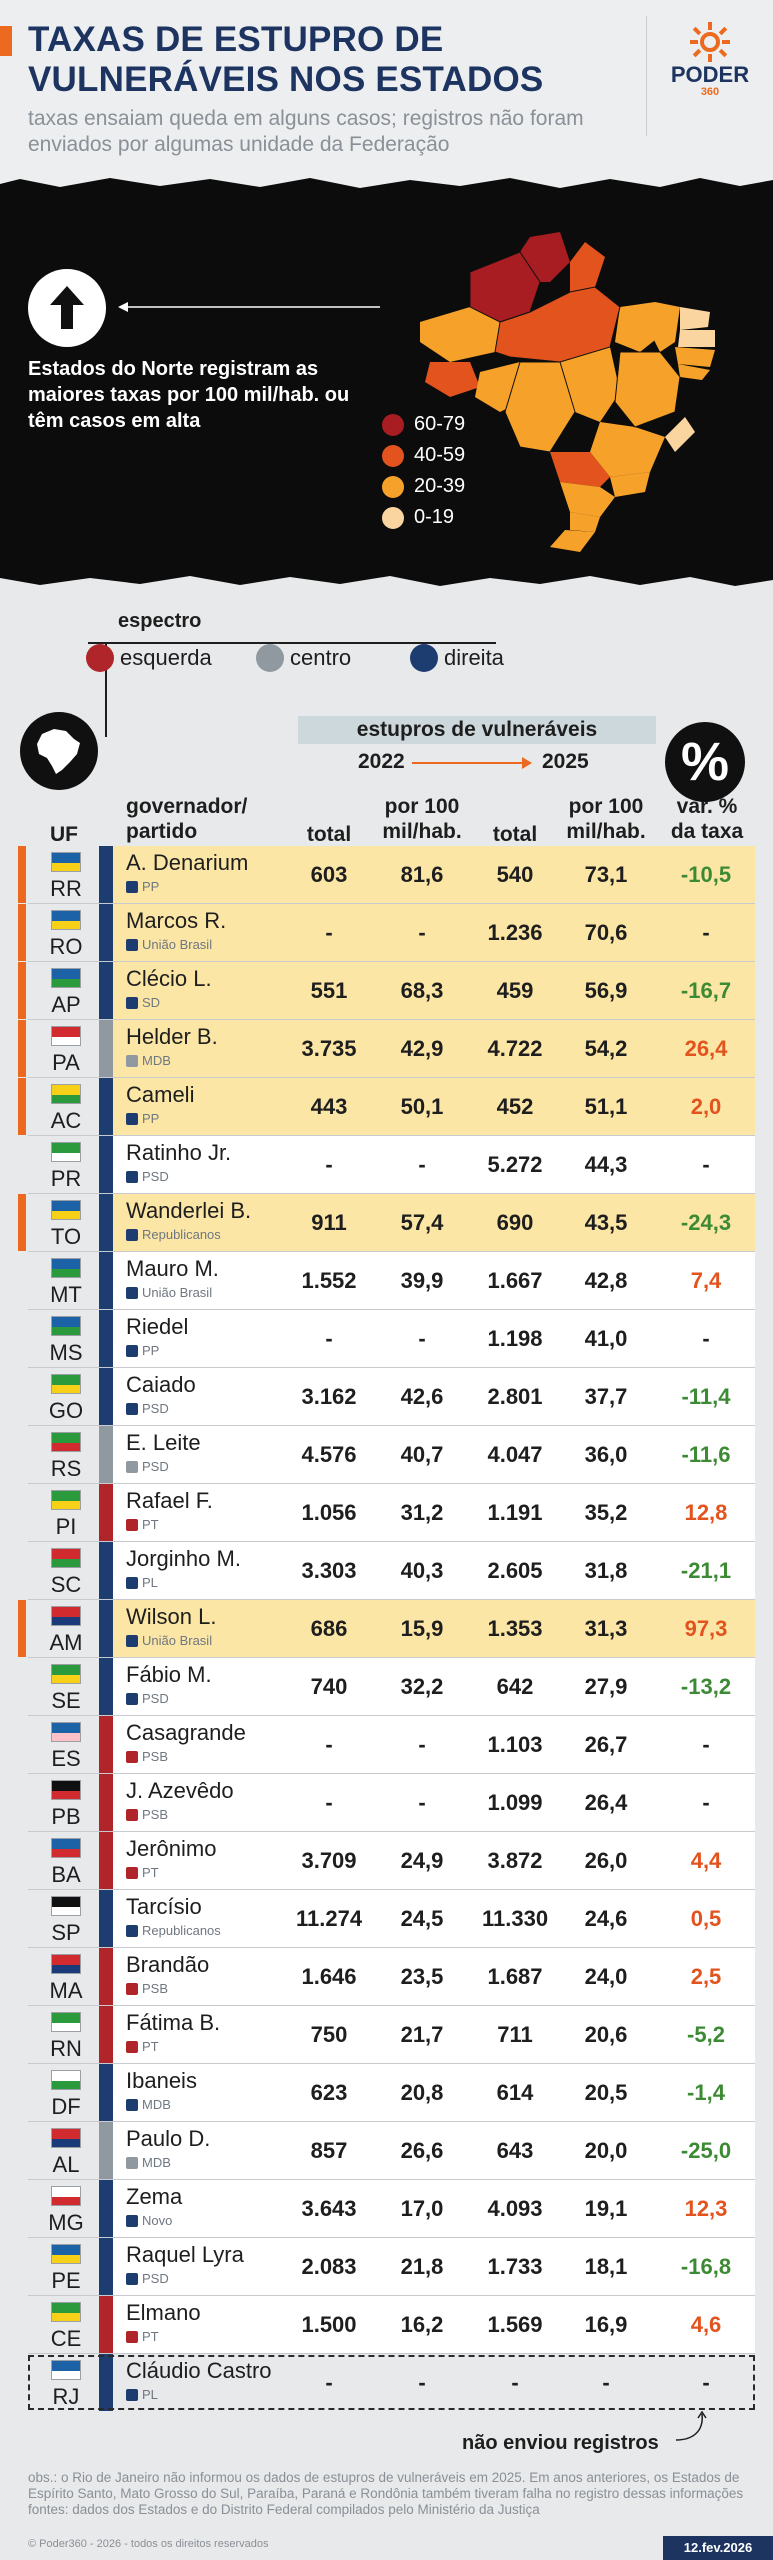 The image size is (773, 2560). Describe the element at coordinates (422, 1164) in the screenshot. I see `cell-r22: -` at that location.